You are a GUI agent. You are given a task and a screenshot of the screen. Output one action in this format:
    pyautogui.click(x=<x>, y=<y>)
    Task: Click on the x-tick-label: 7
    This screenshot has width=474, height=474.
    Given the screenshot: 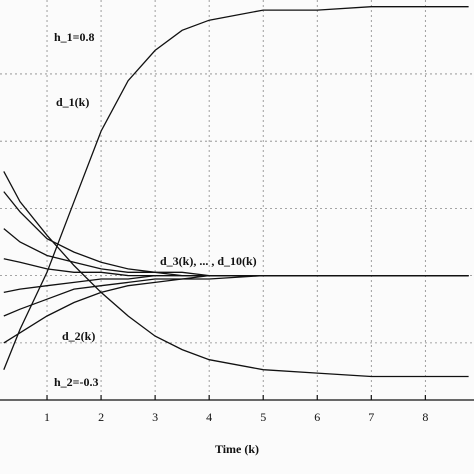 What is the action you would take?
    pyautogui.click(x=371, y=417)
    